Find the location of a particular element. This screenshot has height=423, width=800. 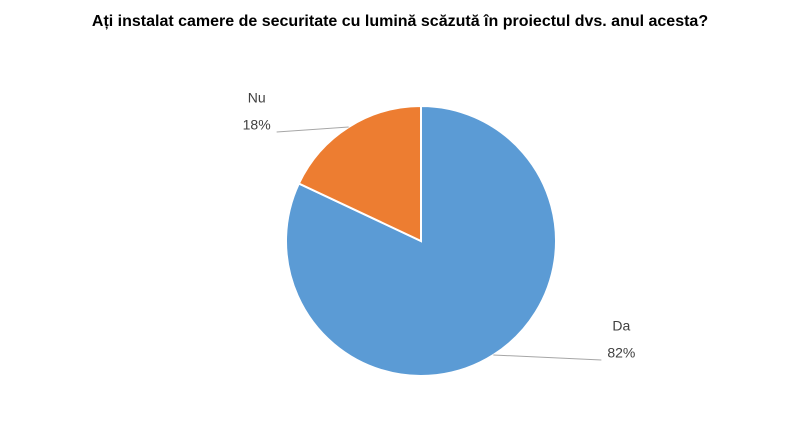

value-label: 18% is located at coordinates (257, 125).